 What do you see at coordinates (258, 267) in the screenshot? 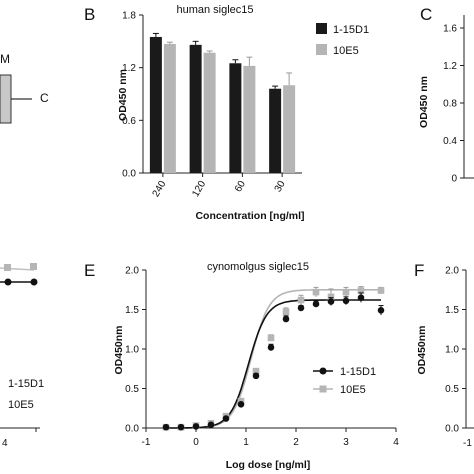
I see `chart-title: cynomolgus siglec15` at bounding box center [258, 267].